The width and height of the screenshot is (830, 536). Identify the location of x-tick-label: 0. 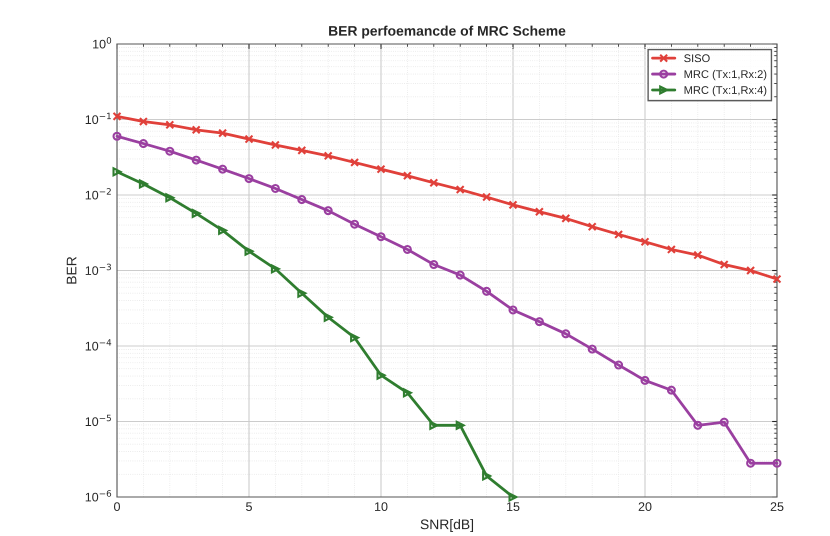
(117, 507).